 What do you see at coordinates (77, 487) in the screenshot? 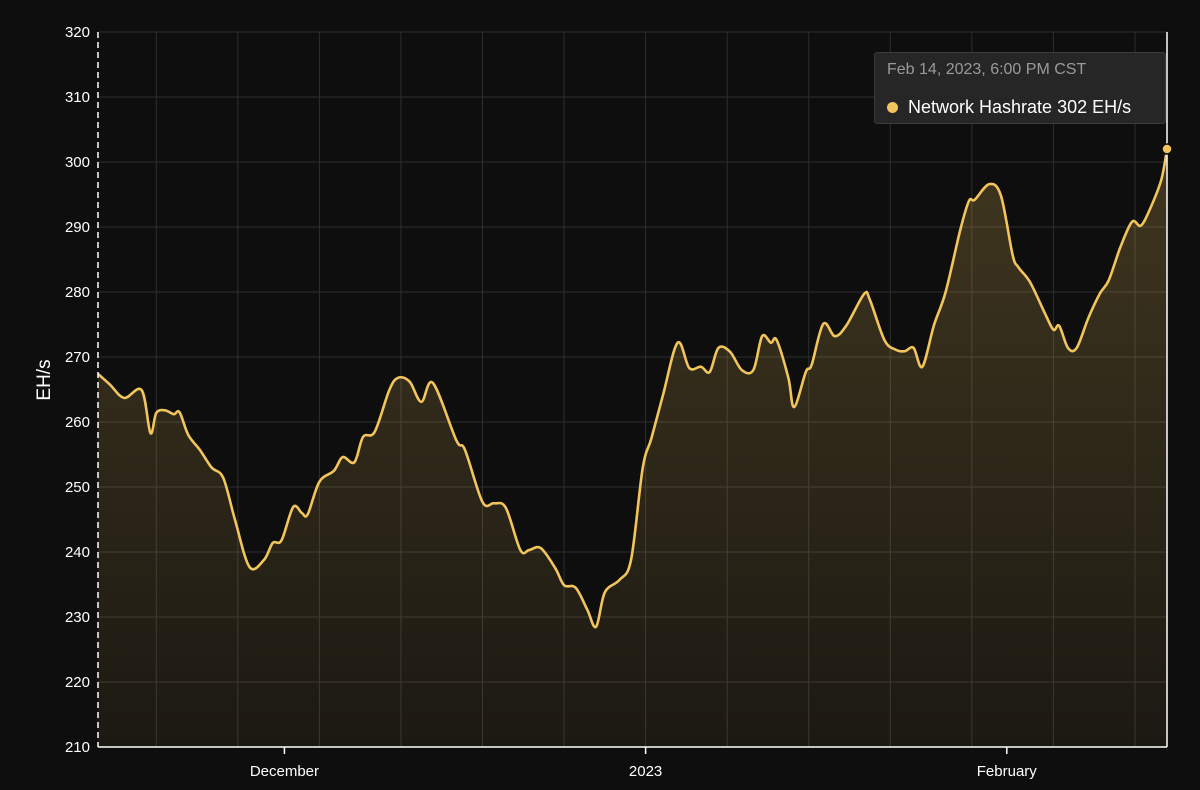
I see `y-tick-label: 250` at bounding box center [77, 487].